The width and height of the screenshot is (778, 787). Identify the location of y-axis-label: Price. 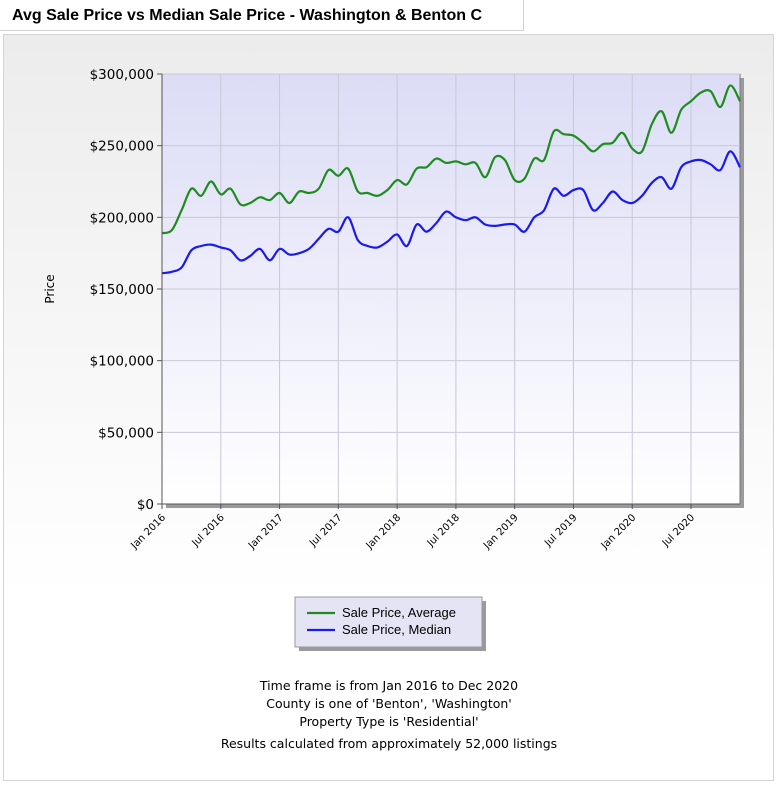
(50, 288).